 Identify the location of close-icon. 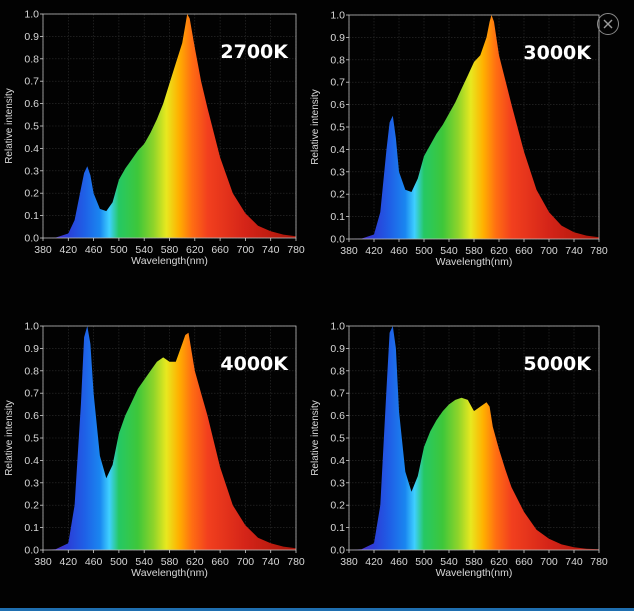
(608, 24).